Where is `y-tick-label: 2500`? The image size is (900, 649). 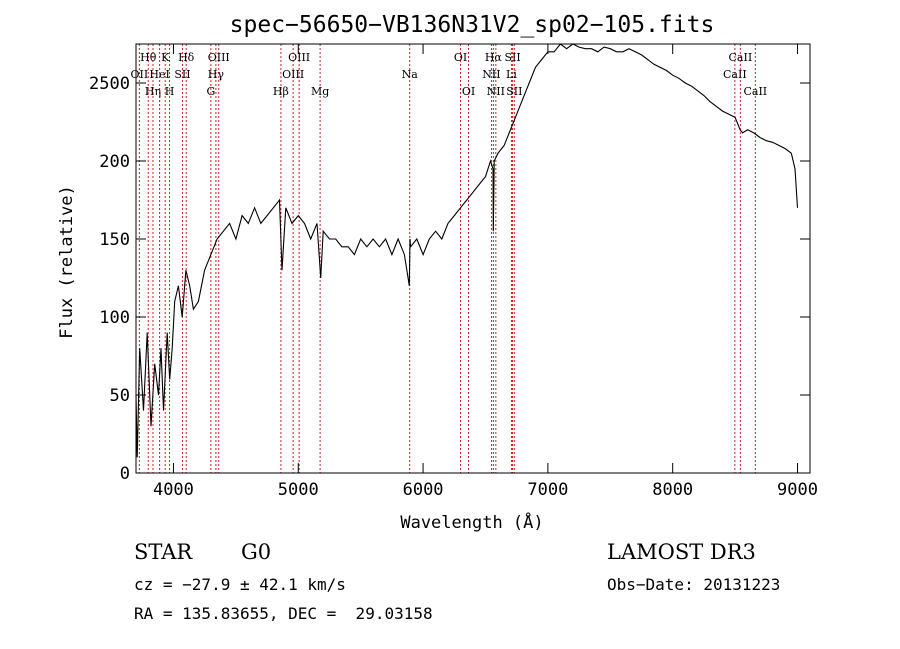
y-tick-label: 2500 is located at coordinates (109, 84).